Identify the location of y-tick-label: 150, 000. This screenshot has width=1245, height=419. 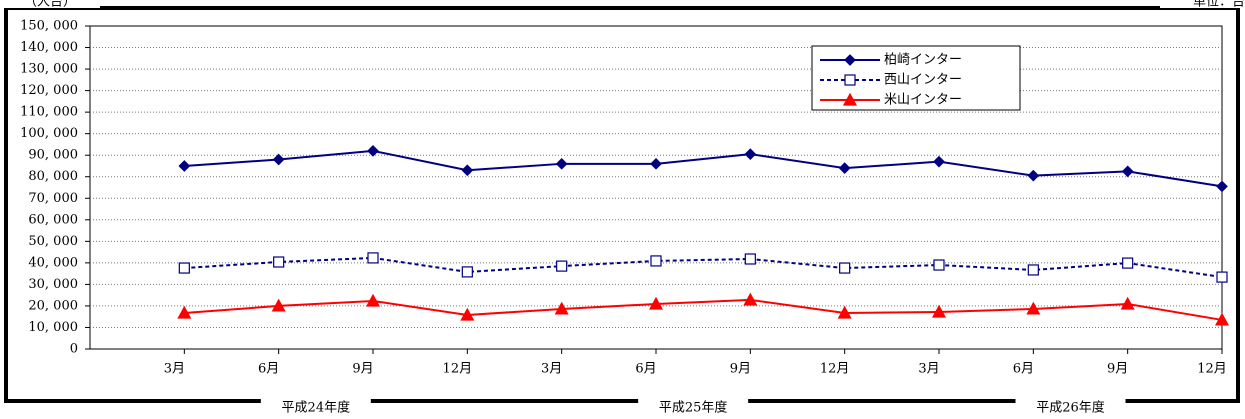
(49, 26).